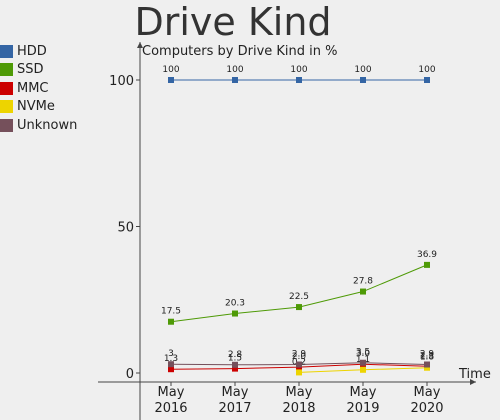  I want to click on page-title: Drive Kind, so click(233, 22).